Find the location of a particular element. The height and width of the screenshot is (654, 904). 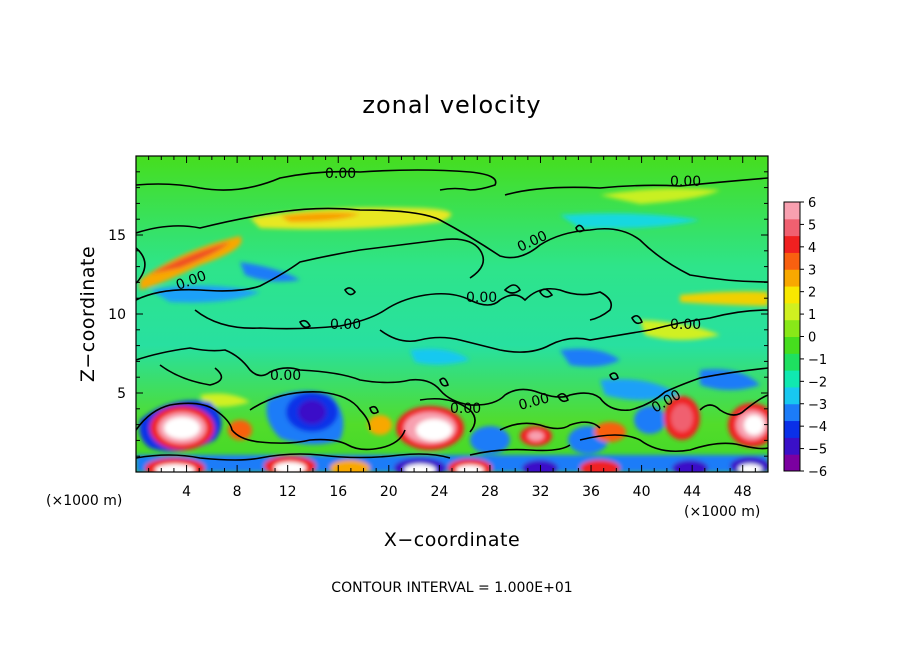

colorbar-tick-label: 2 is located at coordinates (812, 293).